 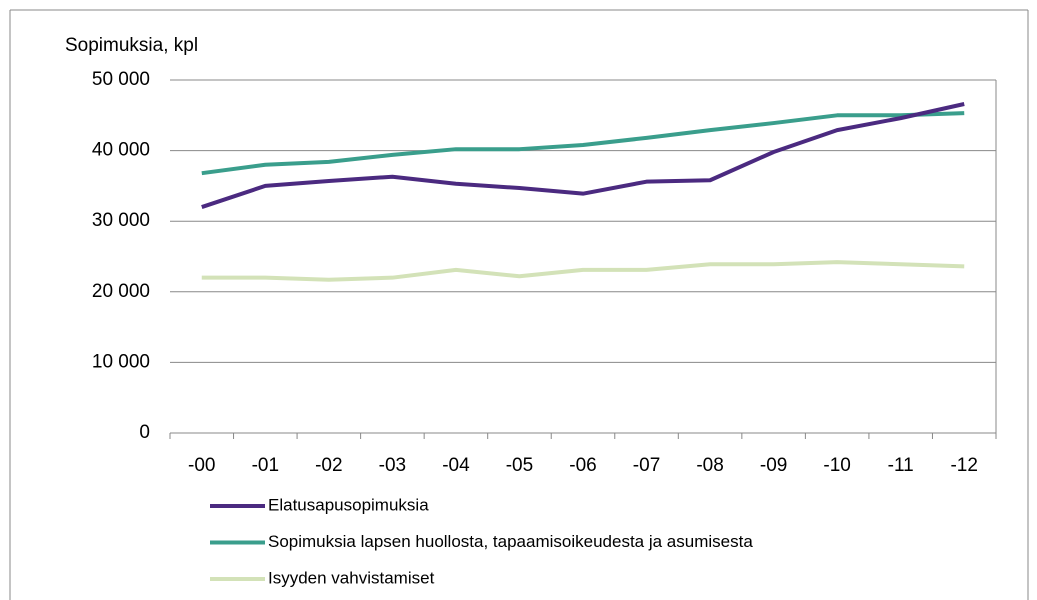 I want to click on x-tick-label: -10, so click(x=836, y=465).